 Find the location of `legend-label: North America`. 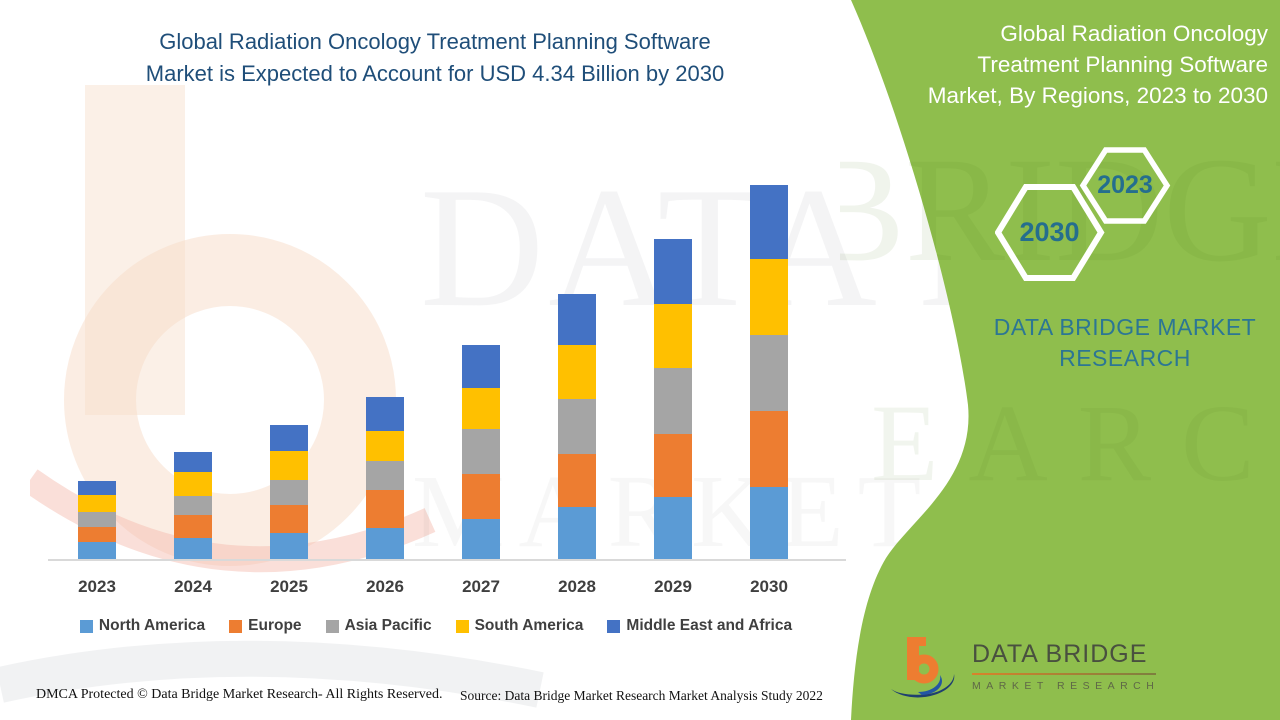

legend-label: North America is located at coordinates (152, 625).